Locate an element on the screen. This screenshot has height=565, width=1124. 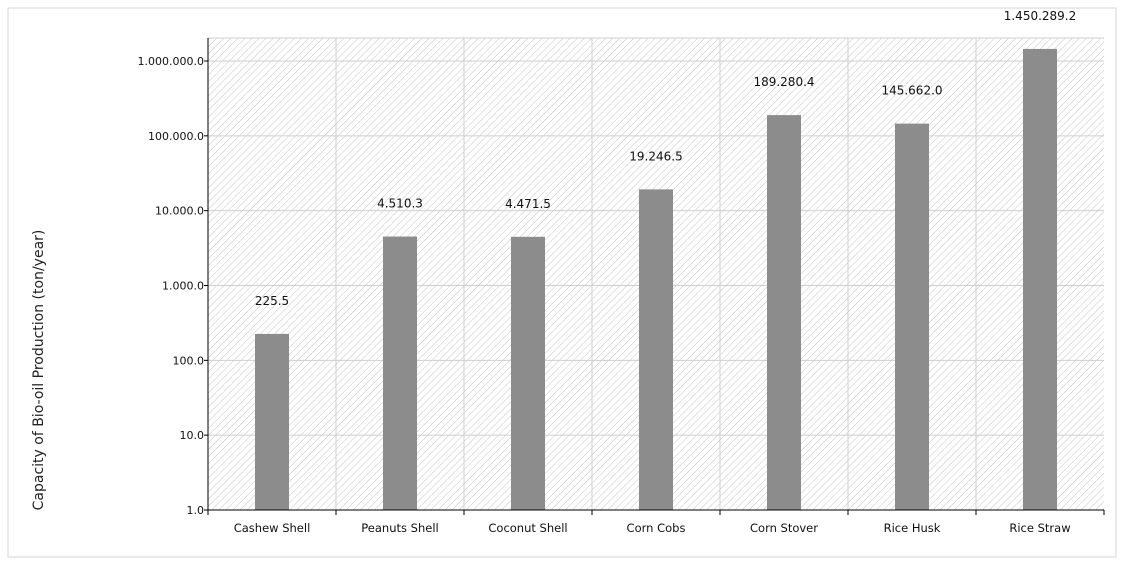
y-tick-label: 100.0 is located at coordinates (189, 360).